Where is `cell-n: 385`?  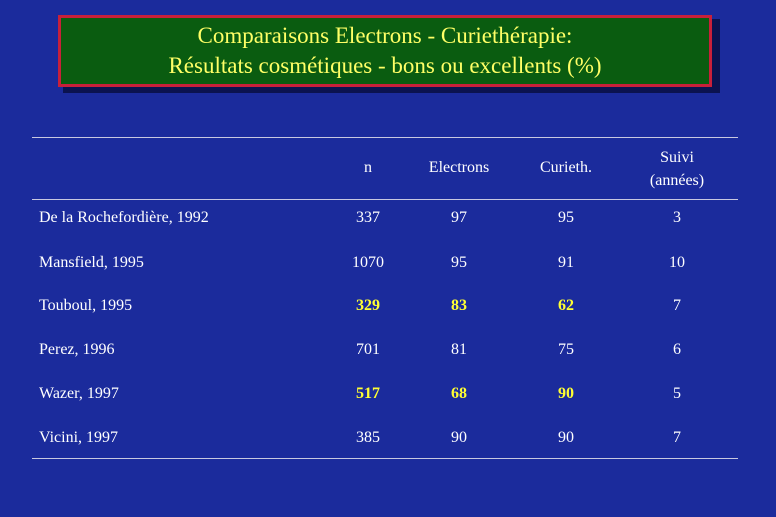
cell-n: 385 is located at coordinates (368, 437).